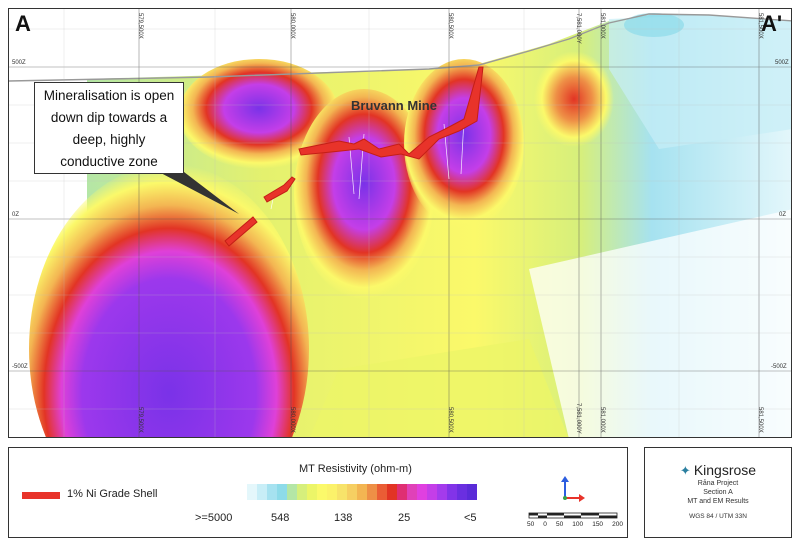  What do you see at coordinates (343, 518) in the screenshot?
I see `resistivity-tick: 138` at bounding box center [343, 518].